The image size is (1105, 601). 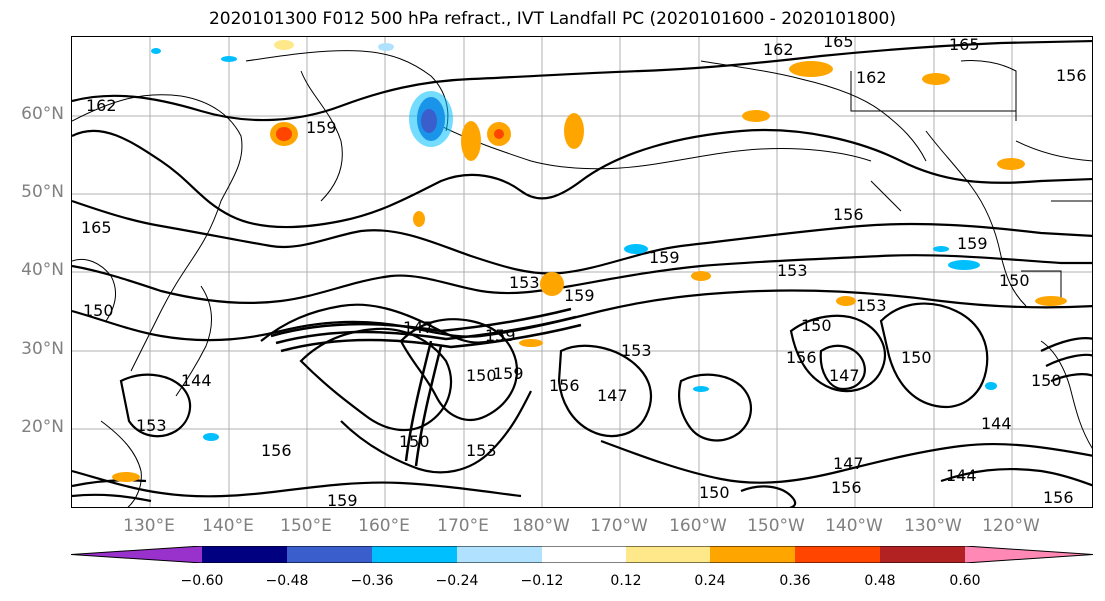 I want to click on colorbar-tick: 0.36, so click(x=795, y=581).